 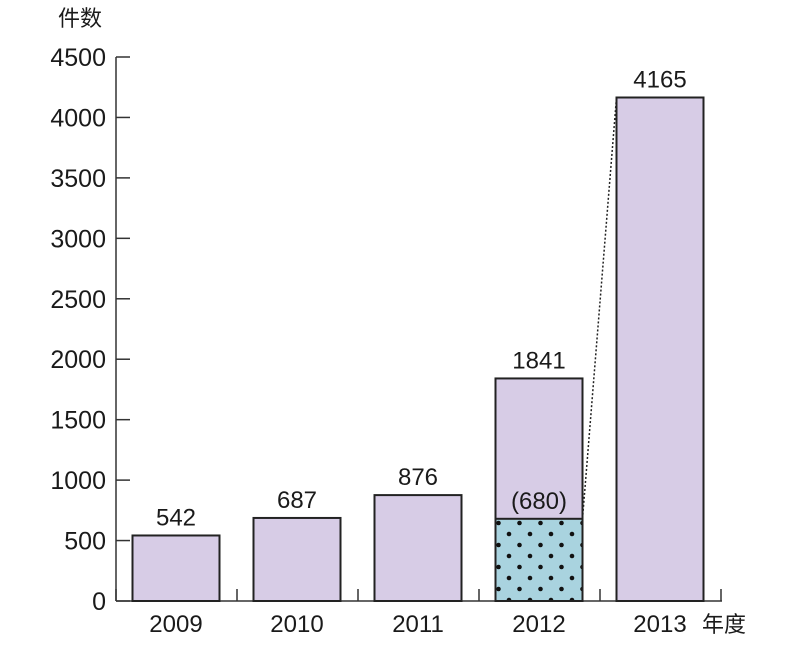 What do you see at coordinates (78, 239) in the screenshot?
I see `y-tick-label: 3000` at bounding box center [78, 239].